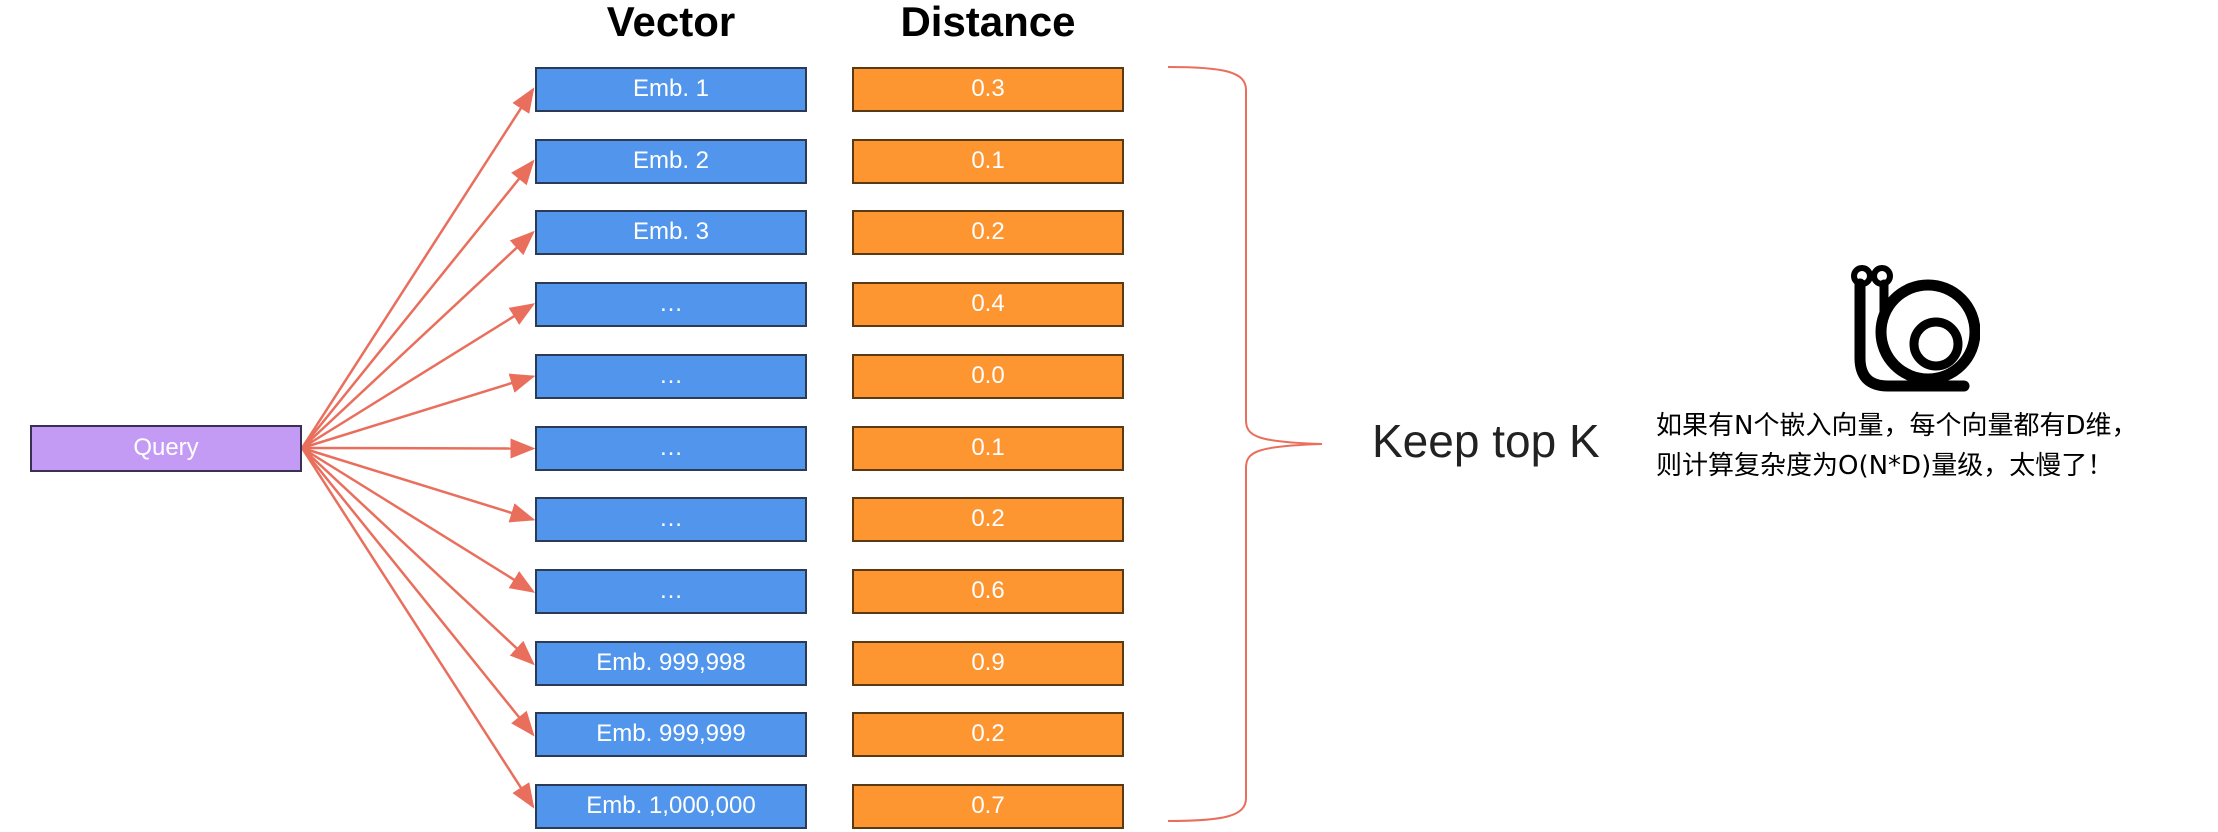 The width and height of the screenshot is (2218, 832). What do you see at coordinates (988, 22) in the screenshot?
I see `distance-header: Distance` at bounding box center [988, 22].